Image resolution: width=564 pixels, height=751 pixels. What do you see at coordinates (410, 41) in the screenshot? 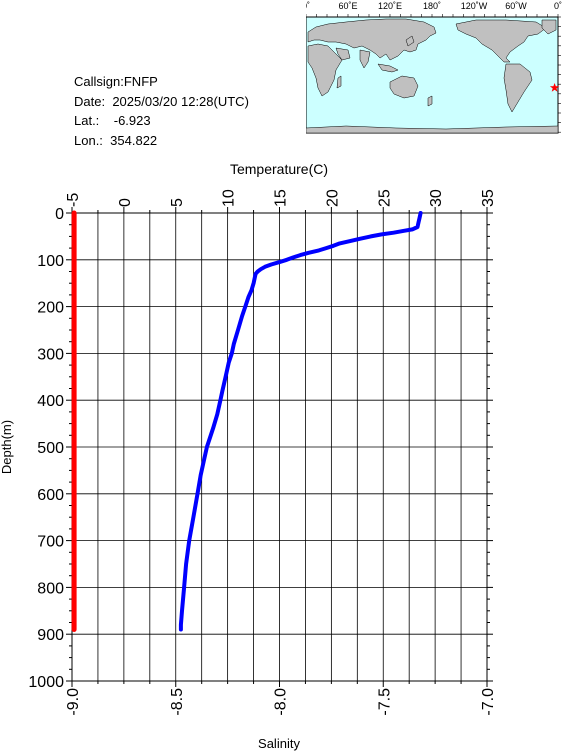
I see `japan-islands` at bounding box center [410, 41].